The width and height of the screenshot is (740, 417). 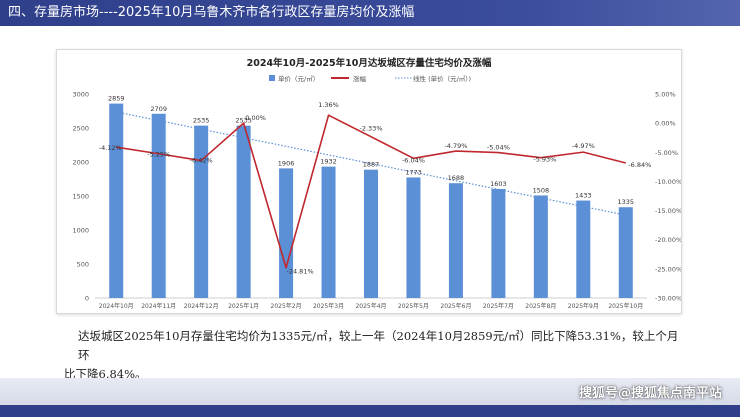 What do you see at coordinates (328, 306) in the screenshot?
I see `x-tick-label: 2025年3月` at bounding box center [328, 306].